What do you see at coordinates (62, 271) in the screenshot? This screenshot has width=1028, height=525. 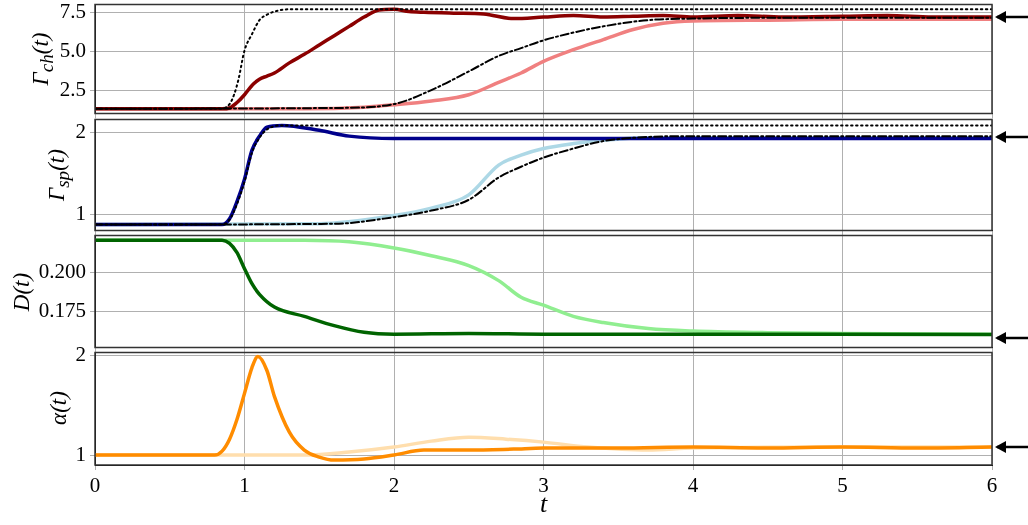 I see `y-tick-label: 0.200` at bounding box center [62, 271].